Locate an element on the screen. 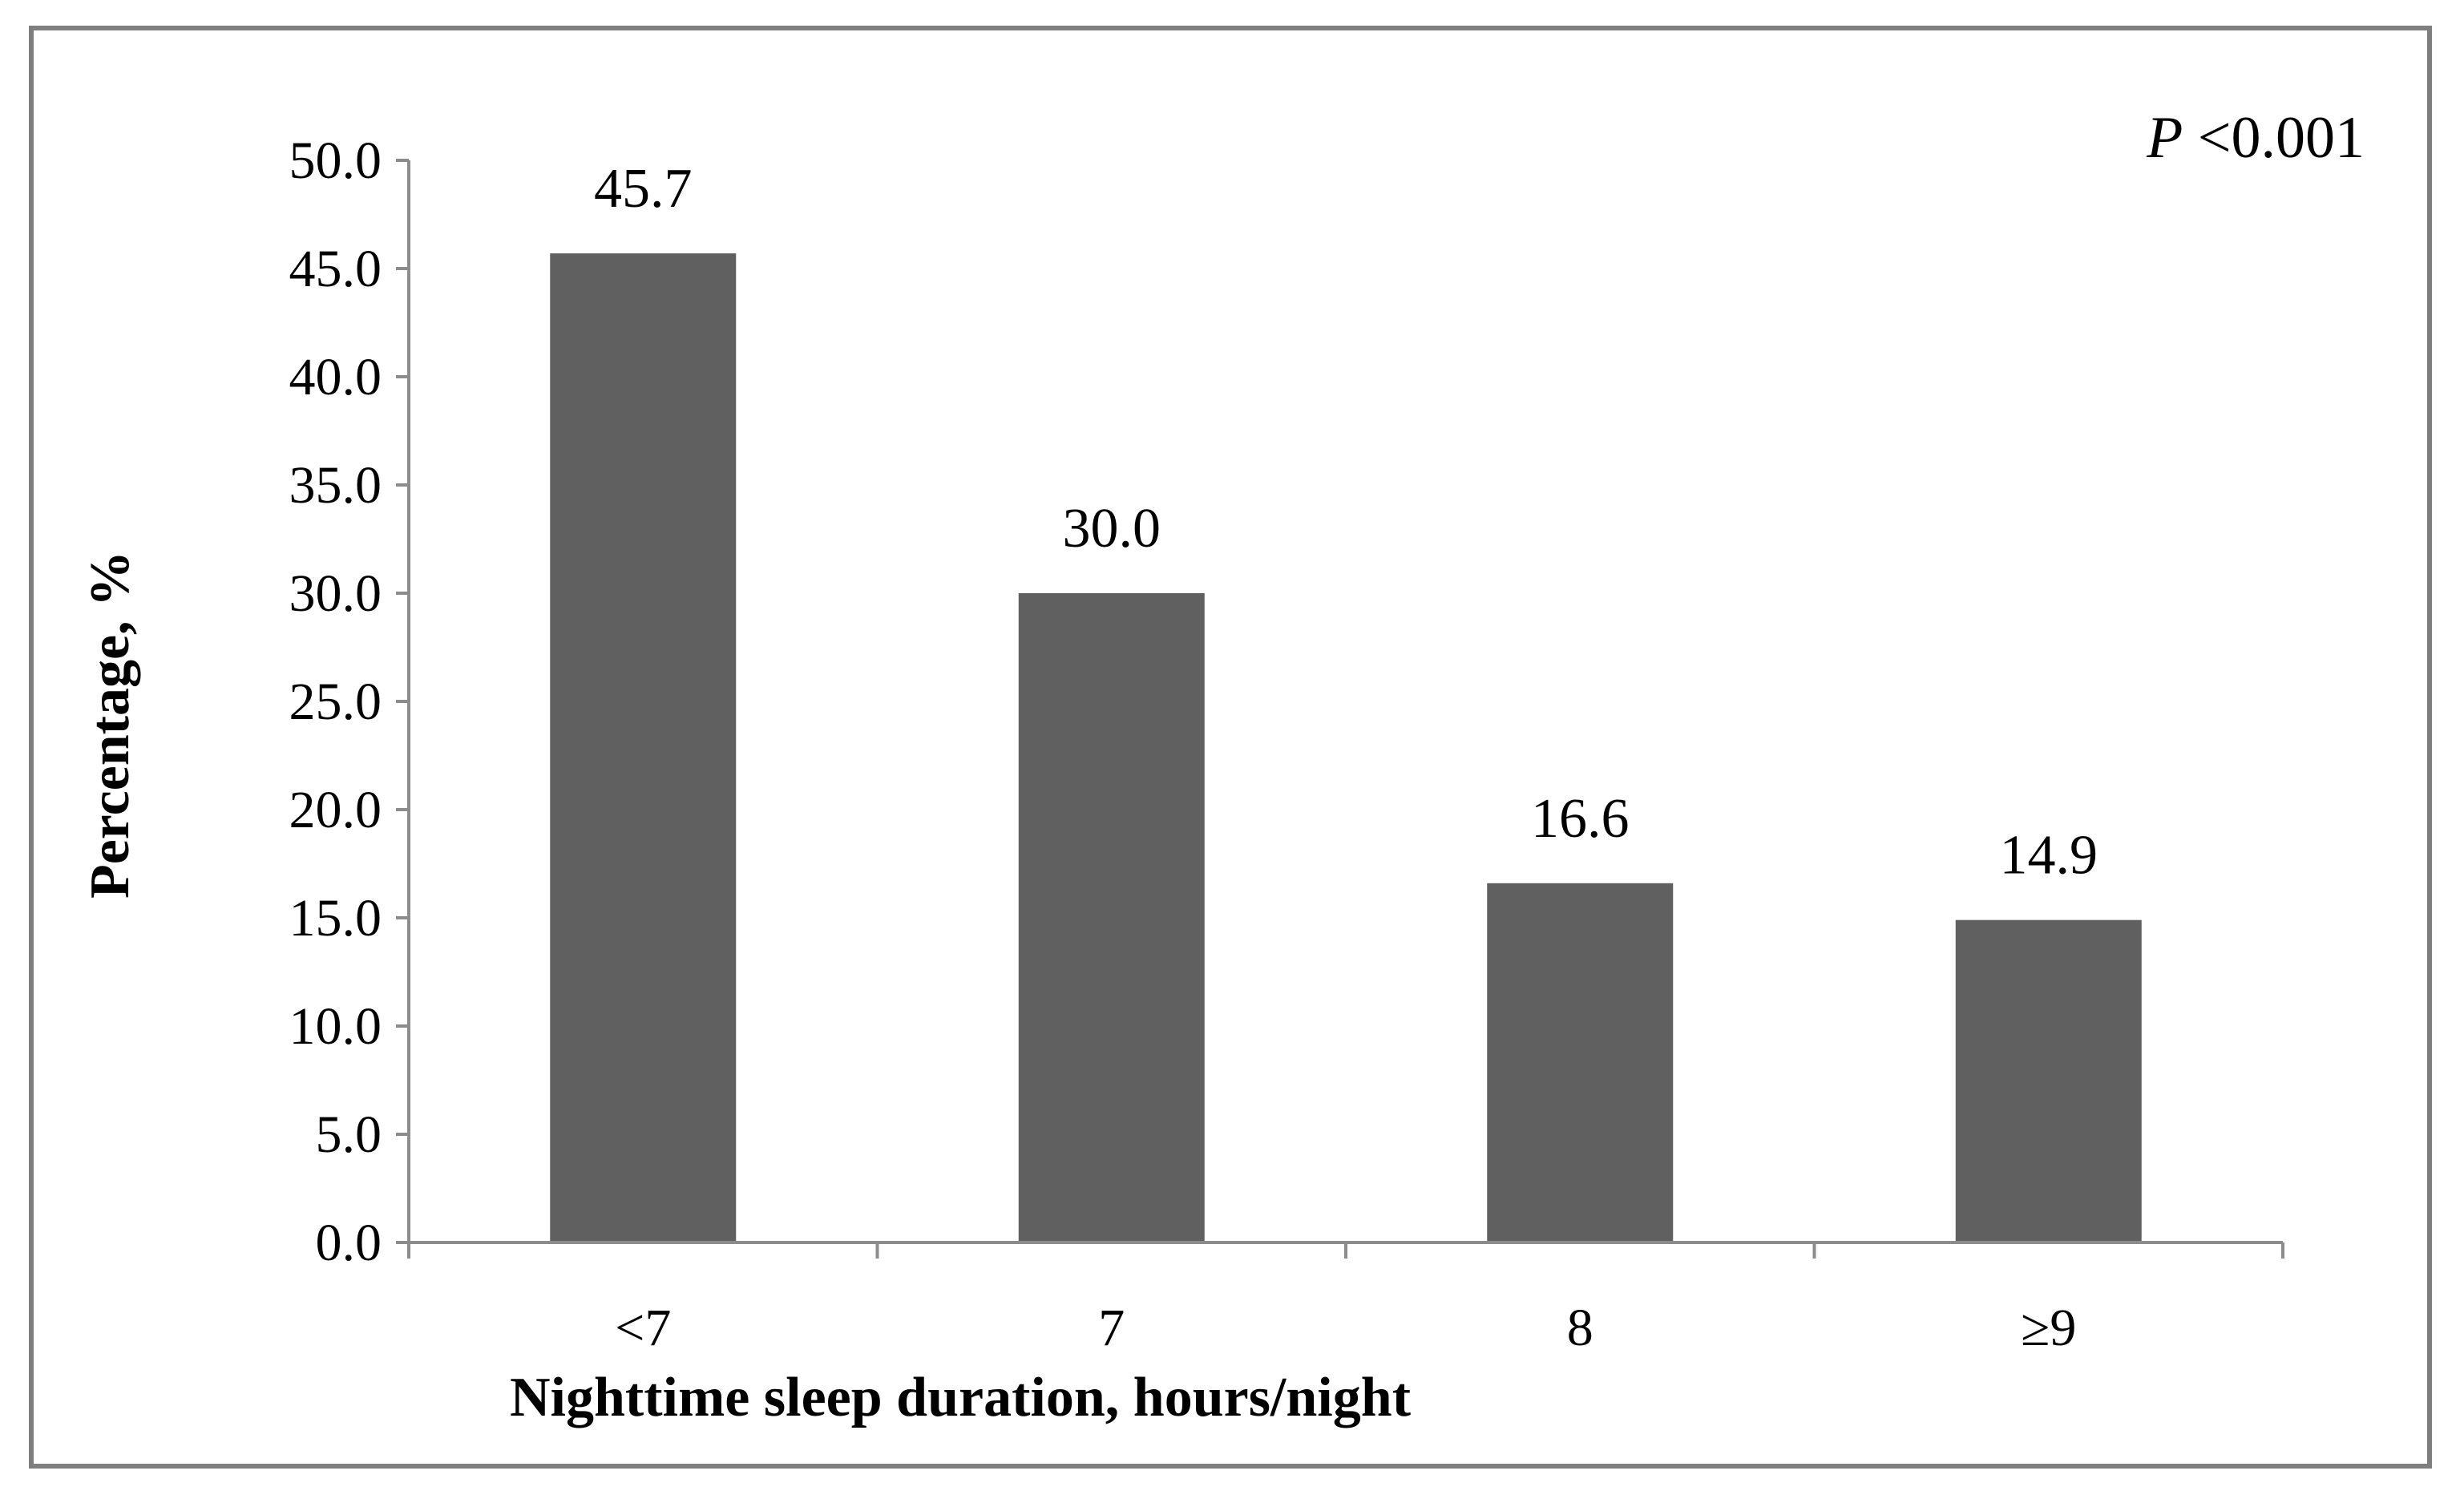 This screenshot has height=1499, width=2464. y-tick-label: 50.0 is located at coordinates (335, 160).